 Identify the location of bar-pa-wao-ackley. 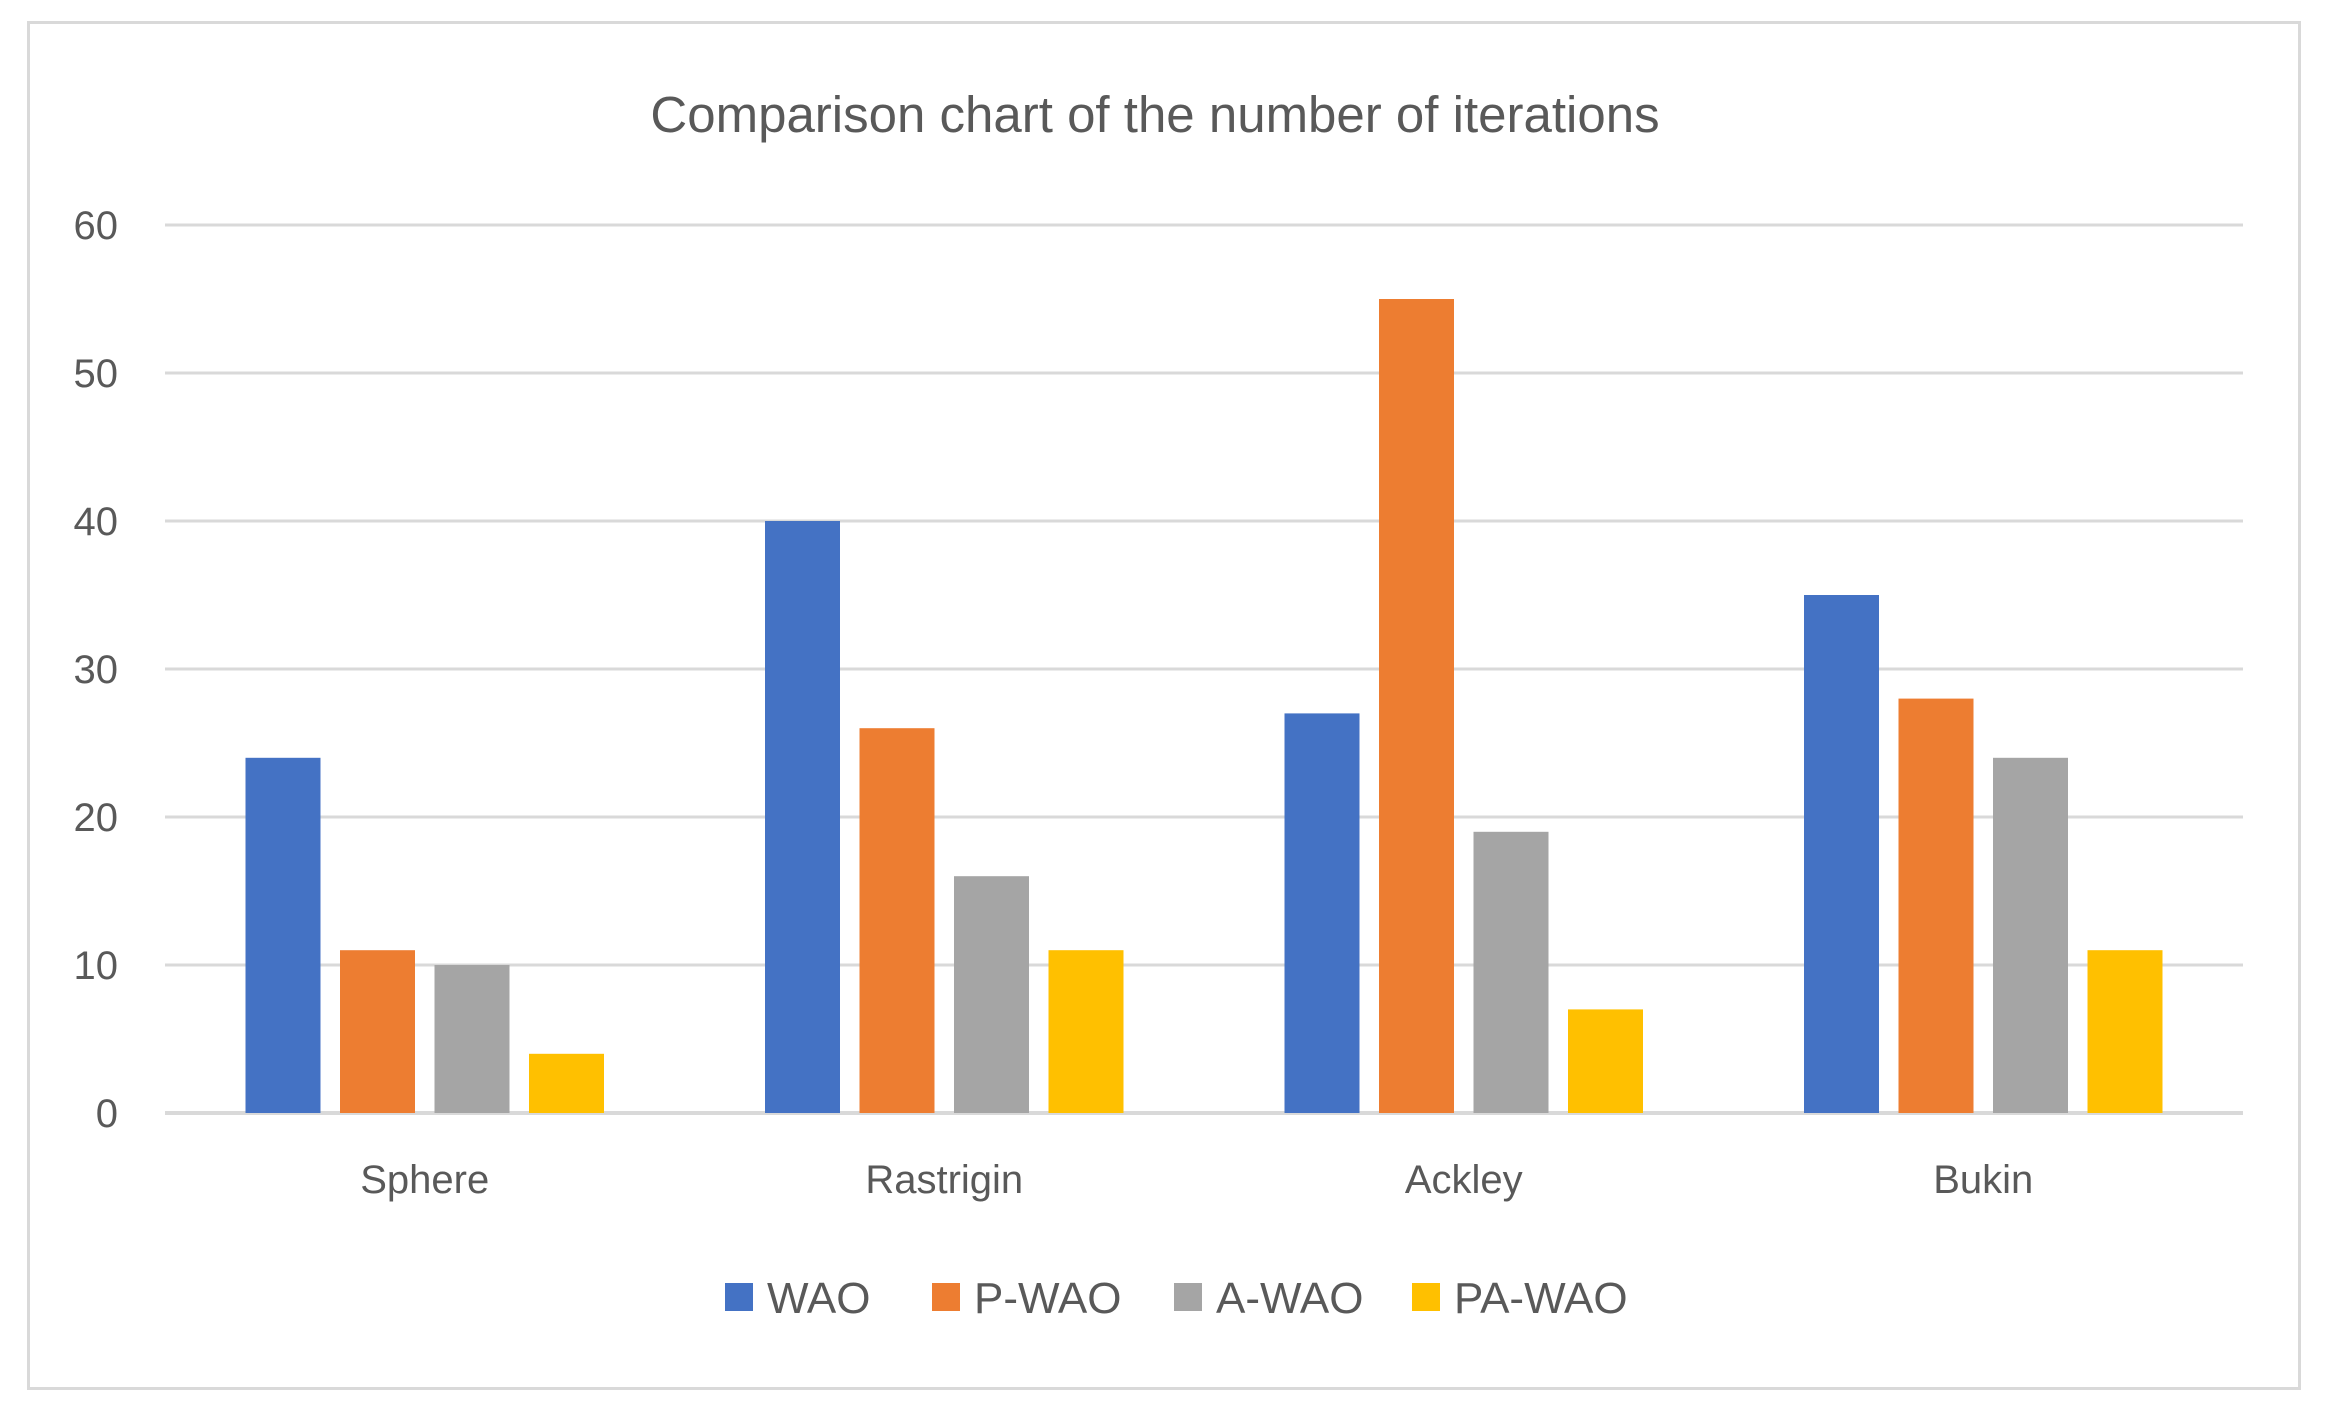
(1605, 1061).